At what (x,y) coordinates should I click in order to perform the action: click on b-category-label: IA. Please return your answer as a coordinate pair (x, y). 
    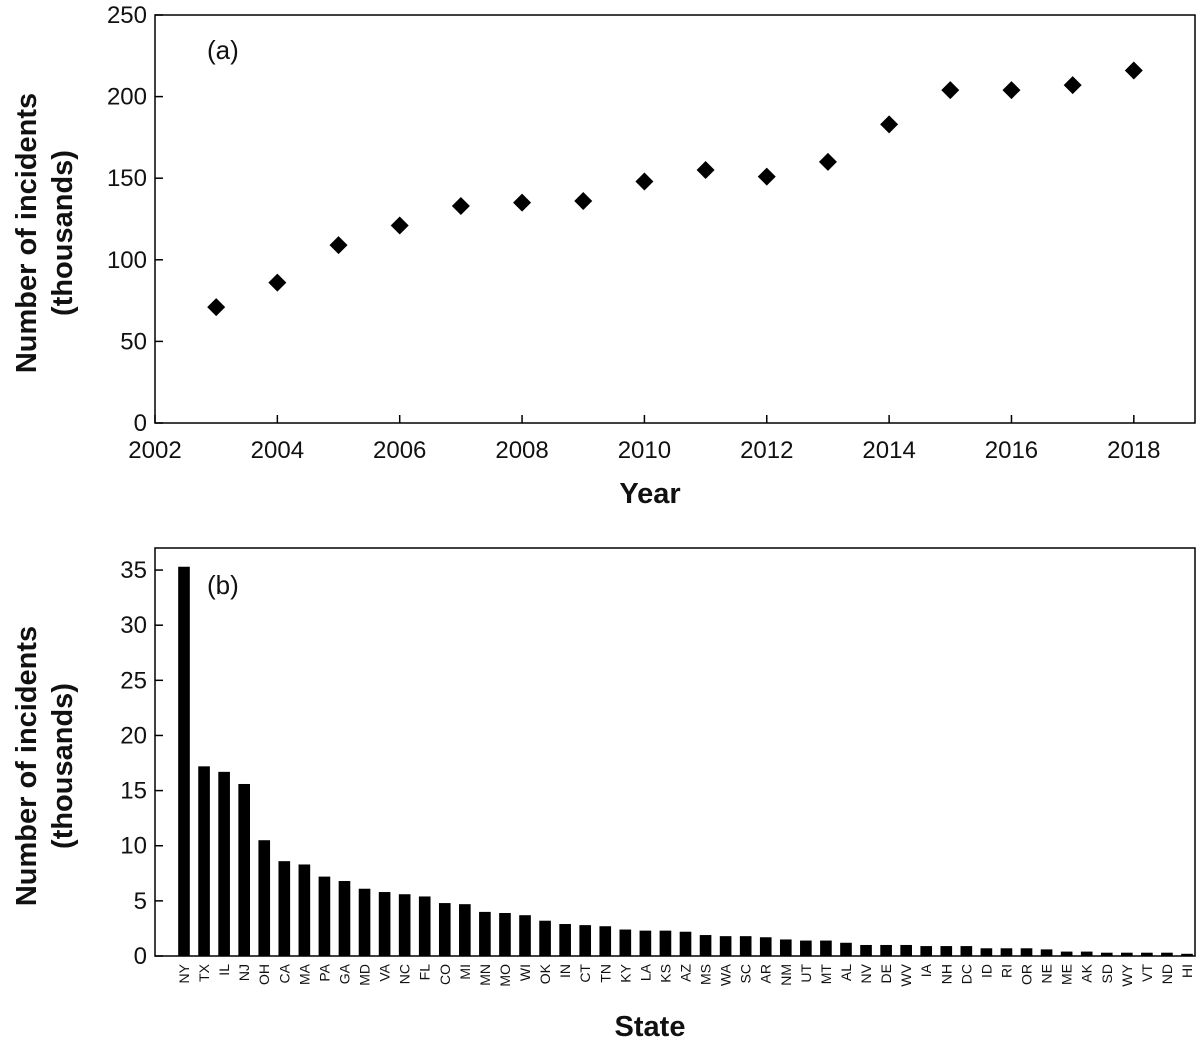
    Looking at the image, I should click on (926, 970).